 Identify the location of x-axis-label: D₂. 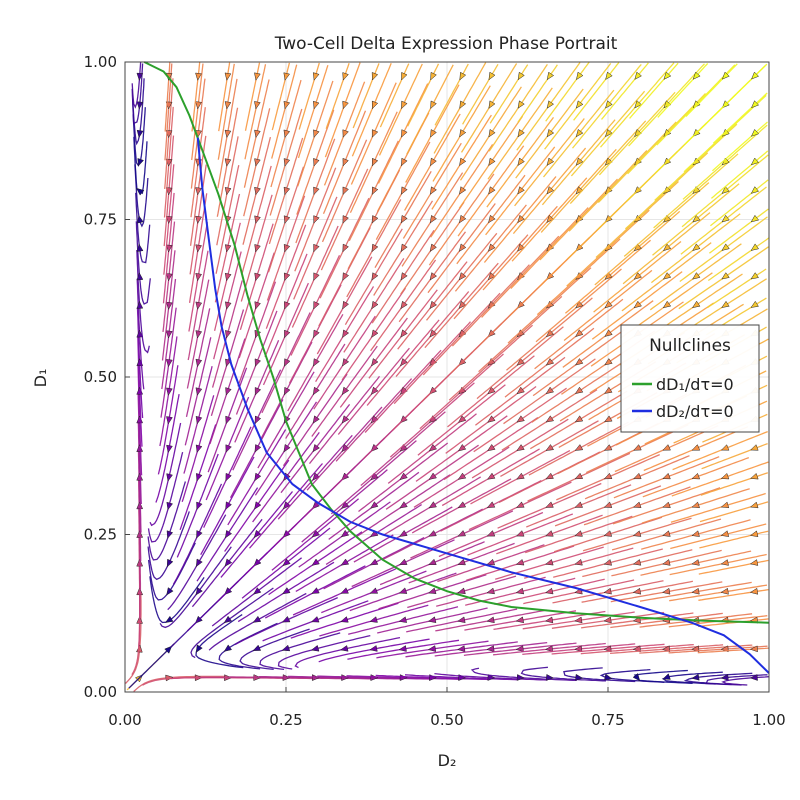
(447, 760).